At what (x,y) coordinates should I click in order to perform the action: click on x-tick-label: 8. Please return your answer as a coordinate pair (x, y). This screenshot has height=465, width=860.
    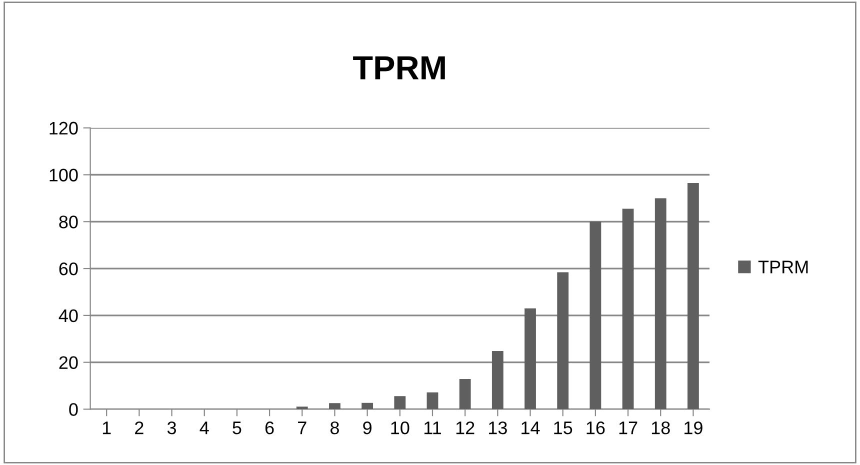
    Looking at the image, I should click on (334, 427).